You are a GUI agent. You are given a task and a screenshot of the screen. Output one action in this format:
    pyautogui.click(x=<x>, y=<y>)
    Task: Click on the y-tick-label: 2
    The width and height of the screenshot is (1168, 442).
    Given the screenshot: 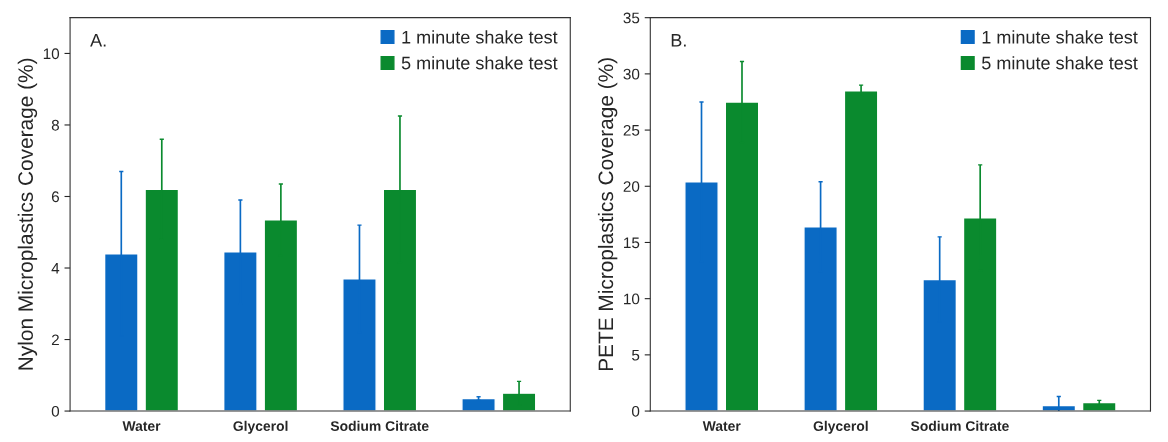 What is the action you would take?
    pyautogui.click(x=55, y=340)
    